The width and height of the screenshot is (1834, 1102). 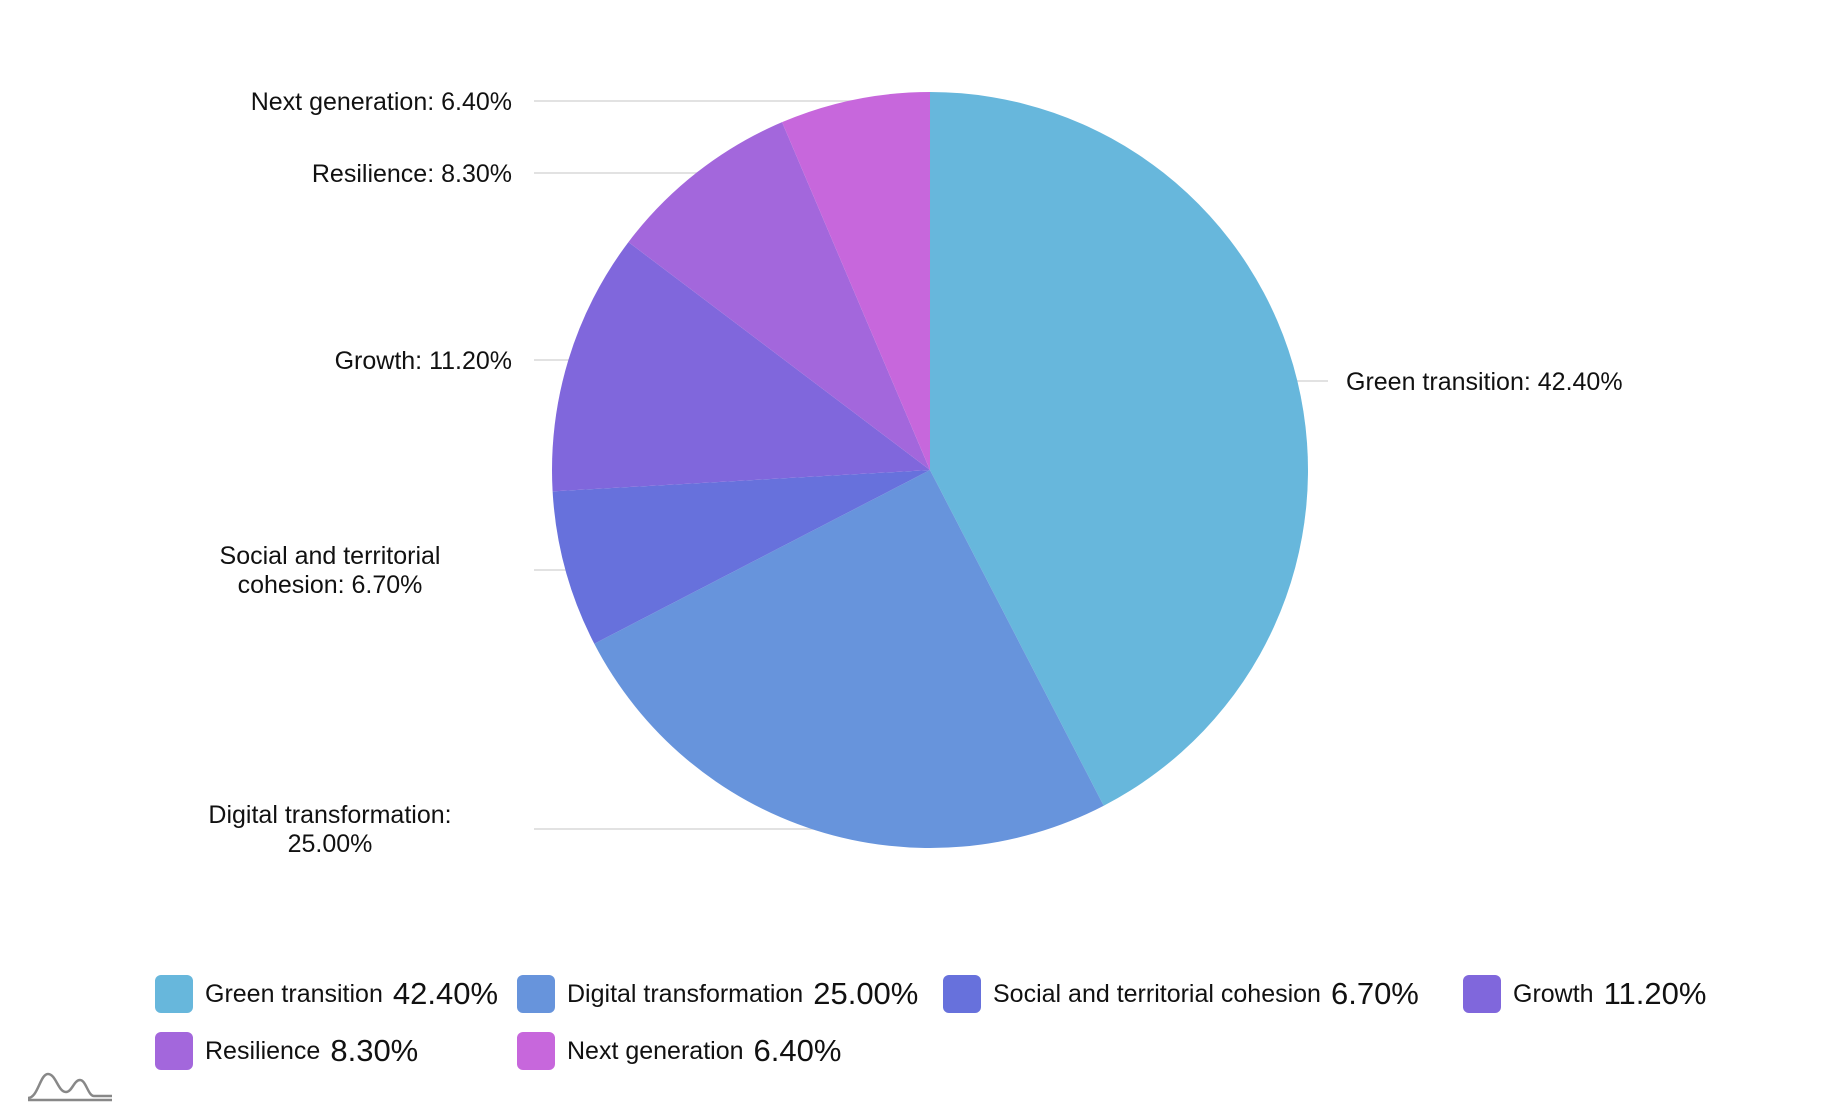 What do you see at coordinates (685, 993) in the screenshot?
I see `legend-label: Digital transformation` at bounding box center [685, 993].